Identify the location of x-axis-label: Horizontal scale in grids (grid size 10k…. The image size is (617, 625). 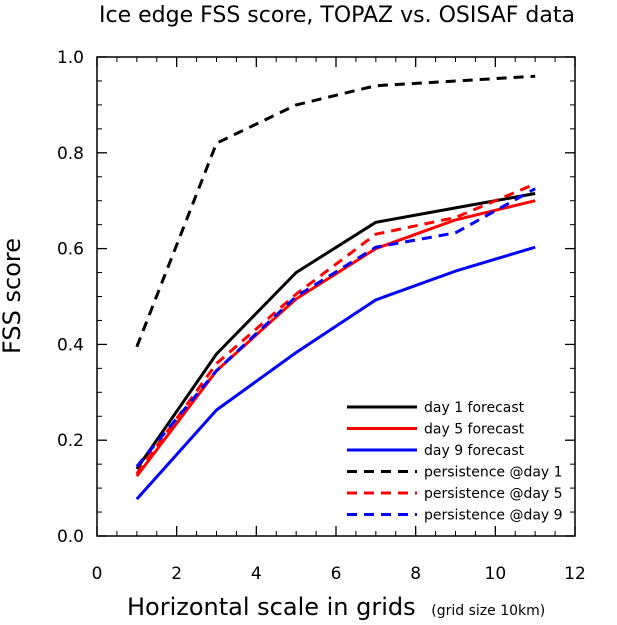
(336, 607).